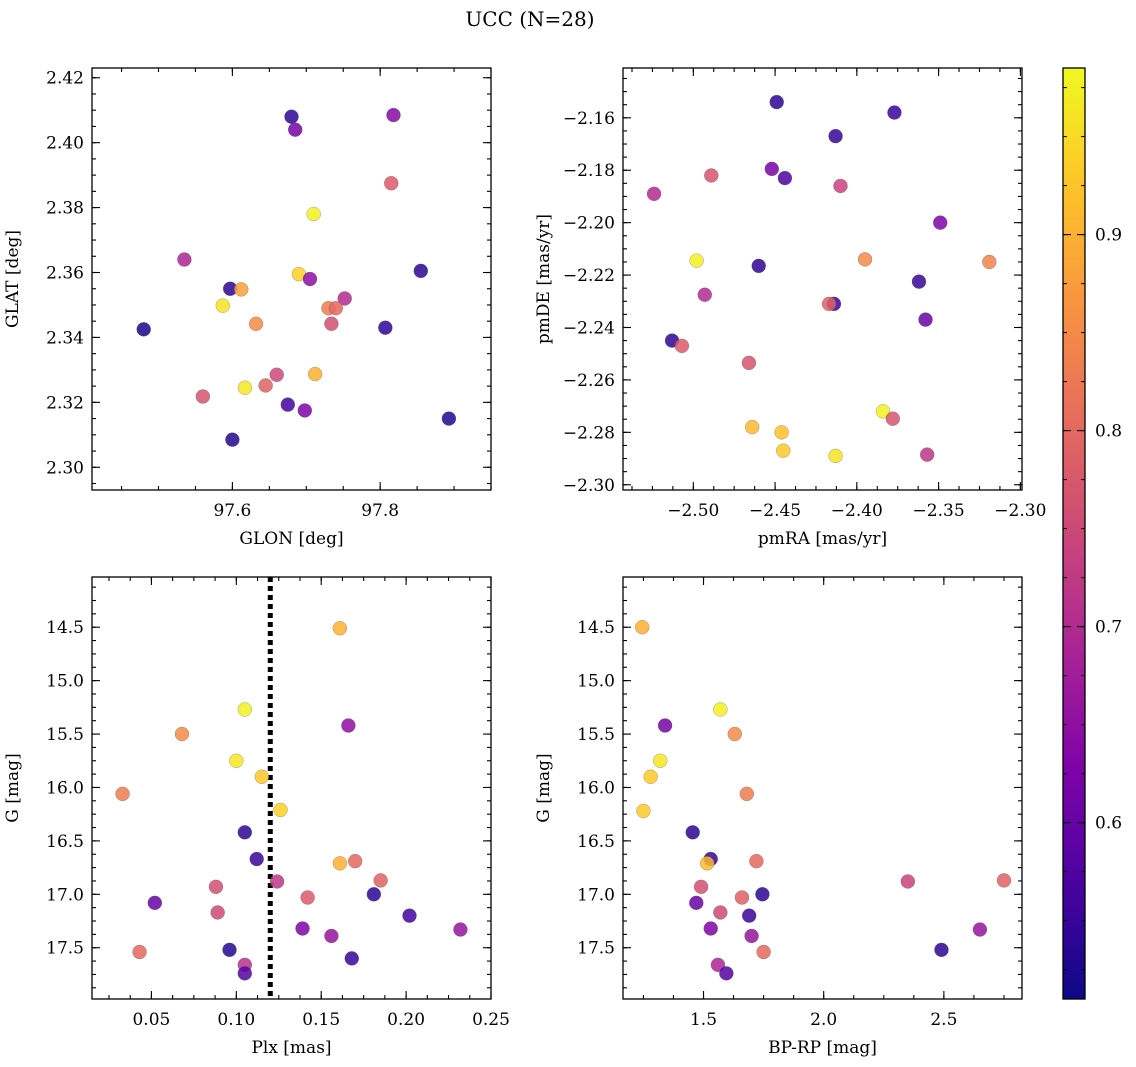 The height and width of the screenshot is (1067, 1136). What do you see at coordinates (151, 1020) in the screenshot?
I see `x-tick-label: 0.05` at bounding box center [151, 1020].